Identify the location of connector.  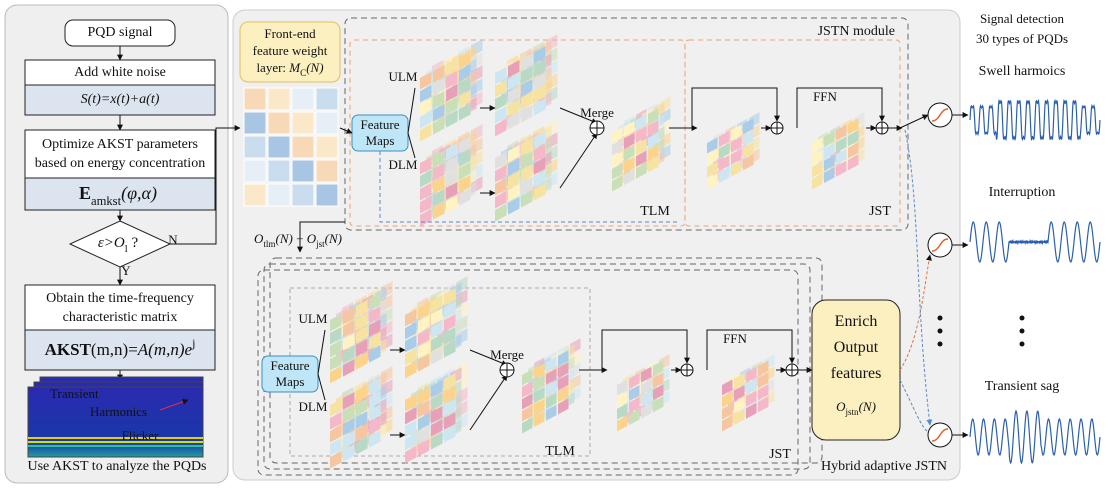
(914, 406).